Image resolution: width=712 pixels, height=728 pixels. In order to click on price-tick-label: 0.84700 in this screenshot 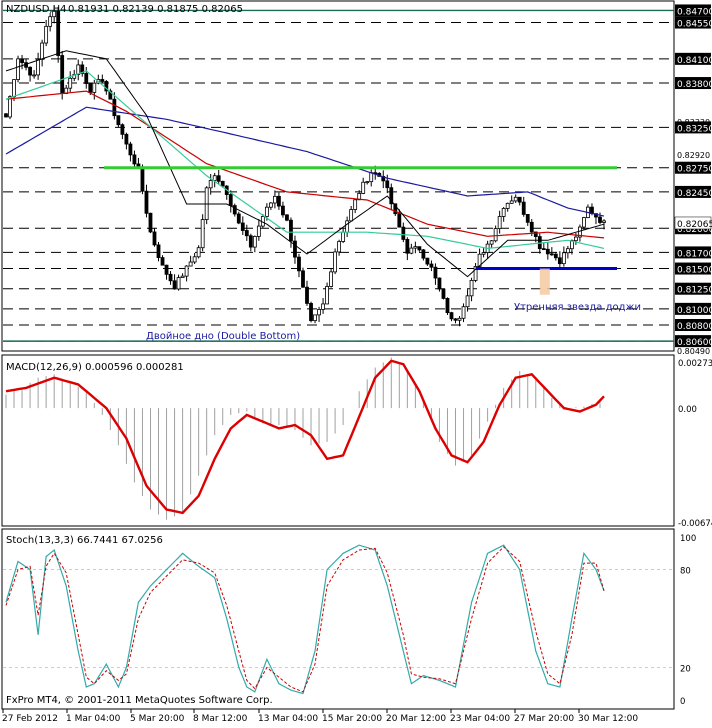, I will do `click(694, 12)`.